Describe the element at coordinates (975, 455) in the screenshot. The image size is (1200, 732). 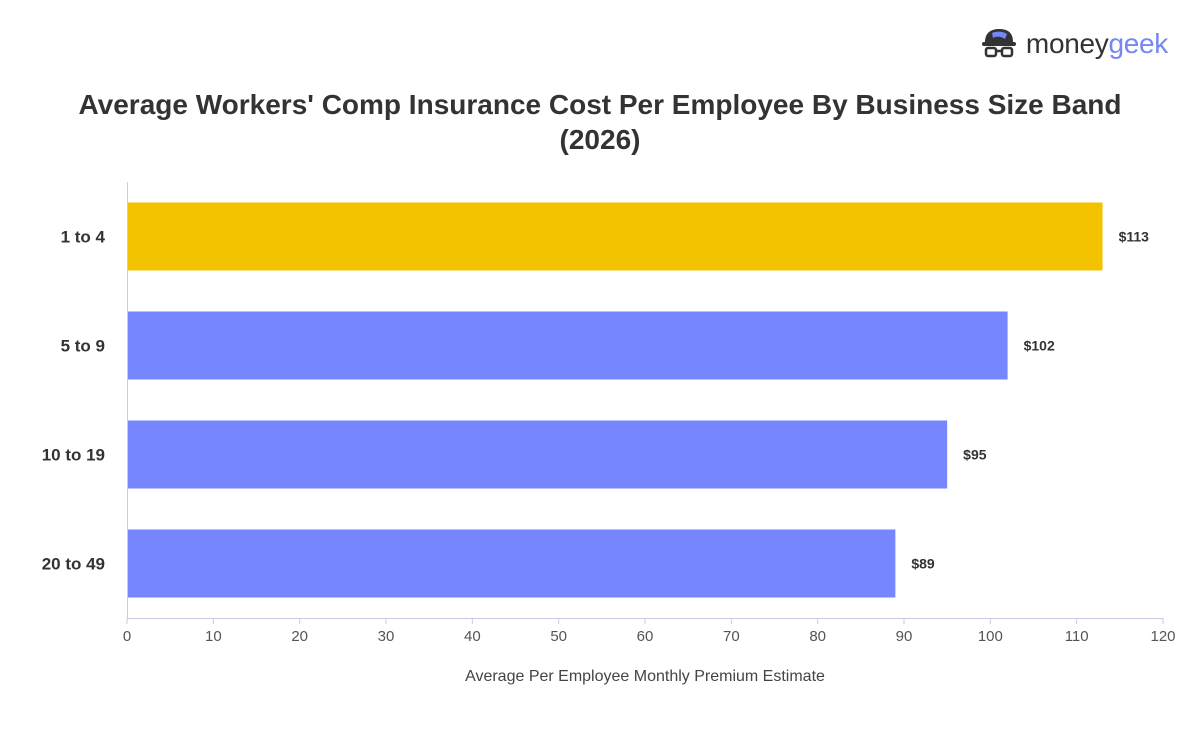
I see `data-label: $95` at that location.